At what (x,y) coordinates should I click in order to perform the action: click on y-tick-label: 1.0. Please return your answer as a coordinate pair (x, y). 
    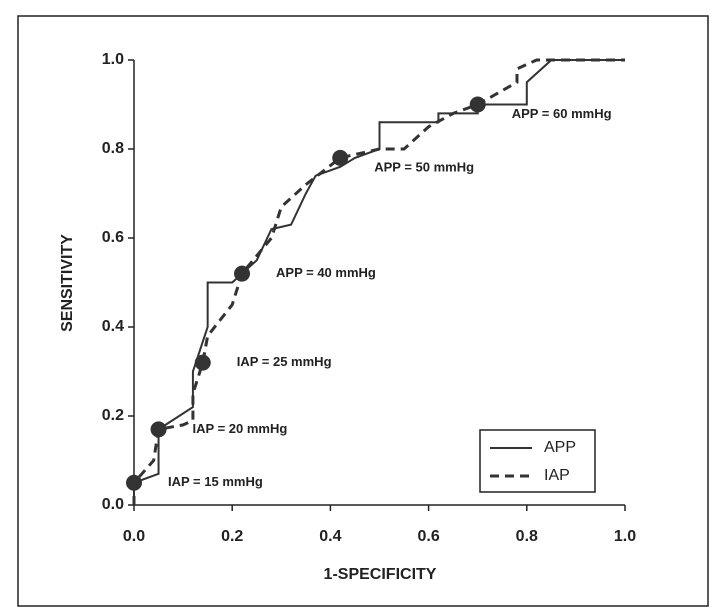
    Looking at the image, I should click on (113, 59).